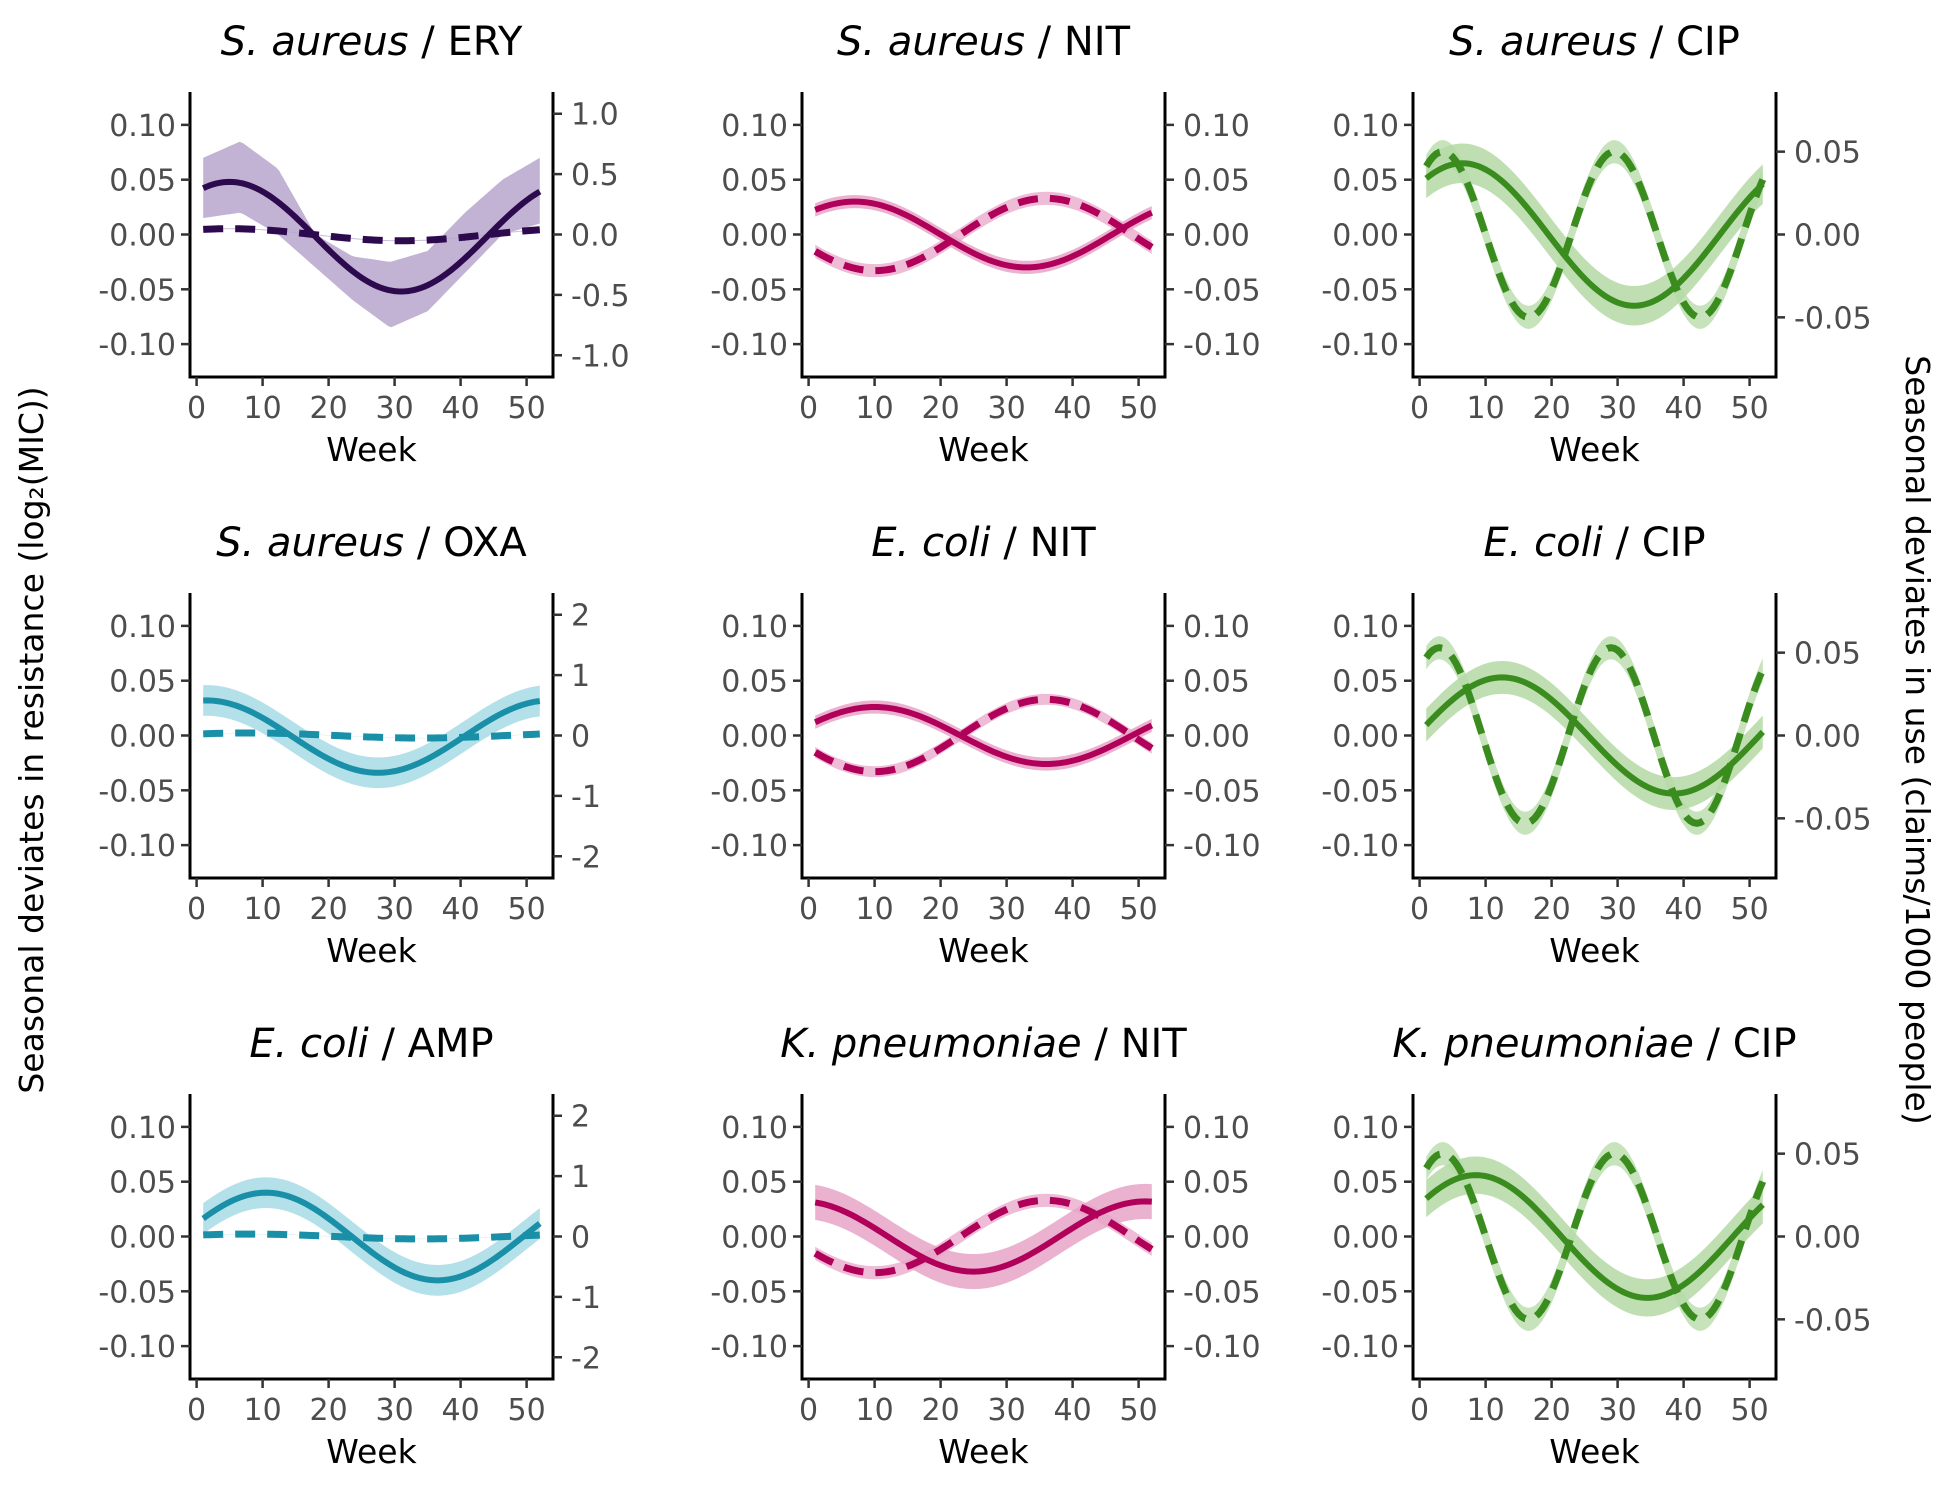 This screenshot has width=1950, height=1500. Describe the element at coordinates (1594, 42) in the screenshot. I see `panel-title: S. aureus / CIP` at that location.